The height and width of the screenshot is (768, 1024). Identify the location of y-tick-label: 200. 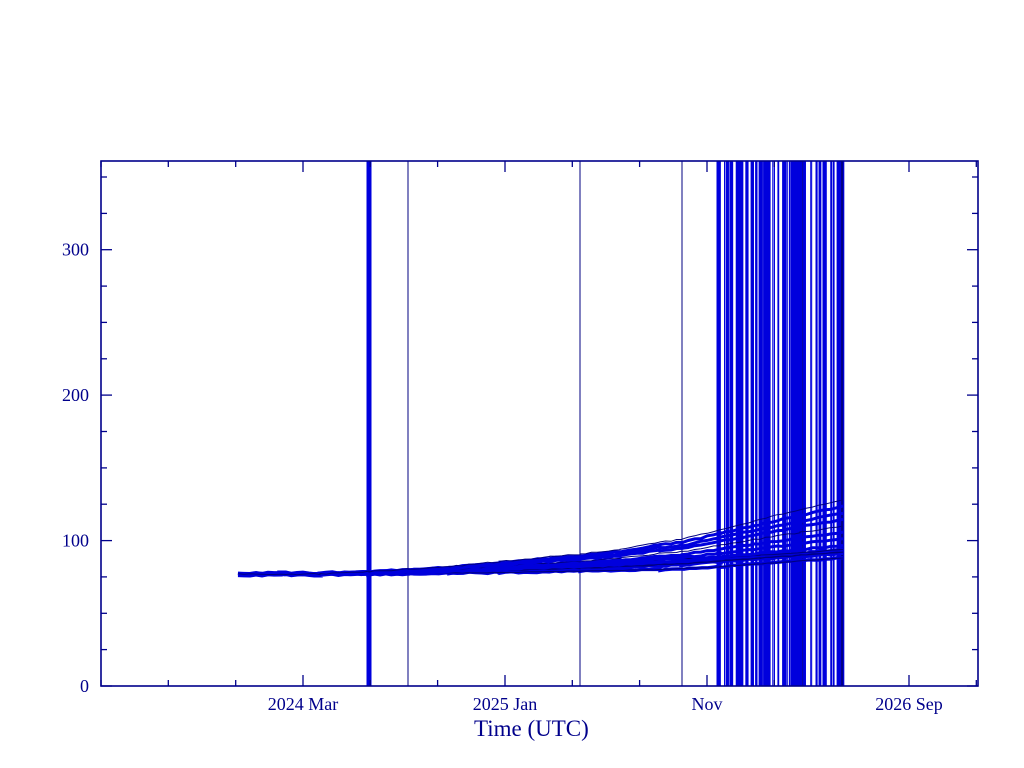
(75, 395).